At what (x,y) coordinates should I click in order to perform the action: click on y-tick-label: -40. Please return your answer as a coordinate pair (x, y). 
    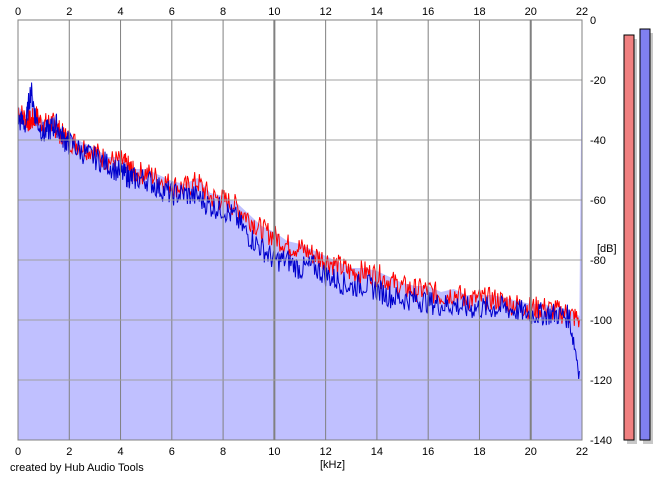
    Looking at the image, I should click on (598, 141).